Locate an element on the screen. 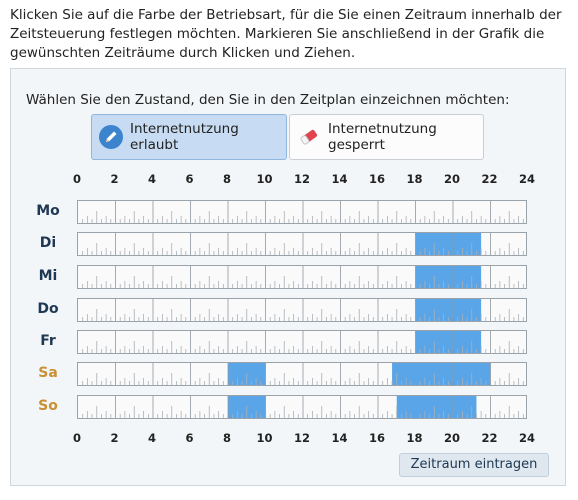 This screenshot has height=500, width=578. bottom-axis-hour-label: 18 is located at coordinates (414, 438).